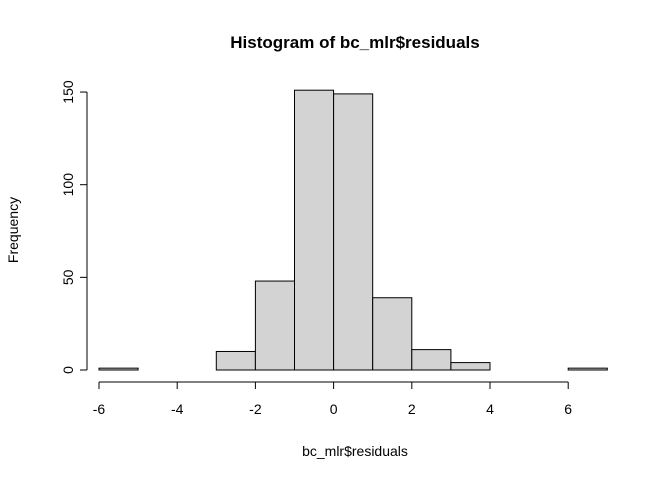  I want to click on y-tick-label-2: 100, so click(68, 185).